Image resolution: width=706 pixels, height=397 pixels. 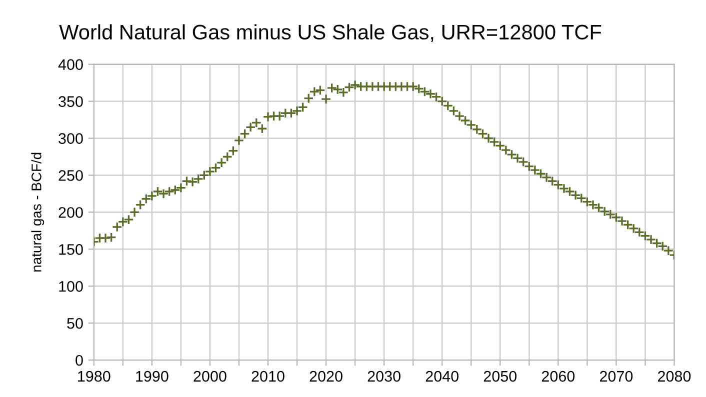 I want to click on y-tick-label: 350, so click(x=70, y=101).